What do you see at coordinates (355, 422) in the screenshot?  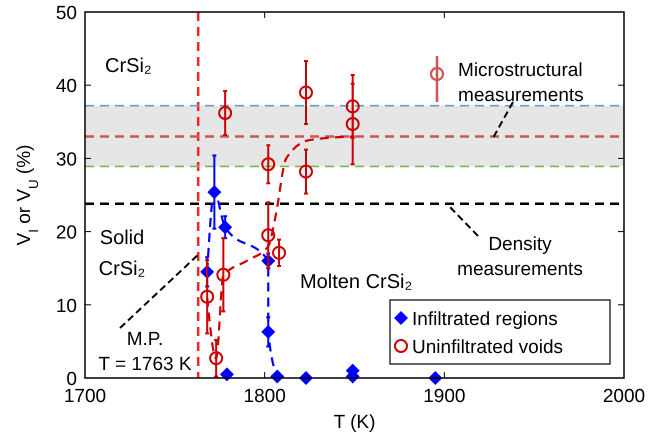 I see `x-axis-title: T (K)` at bounding box center [355, 422].